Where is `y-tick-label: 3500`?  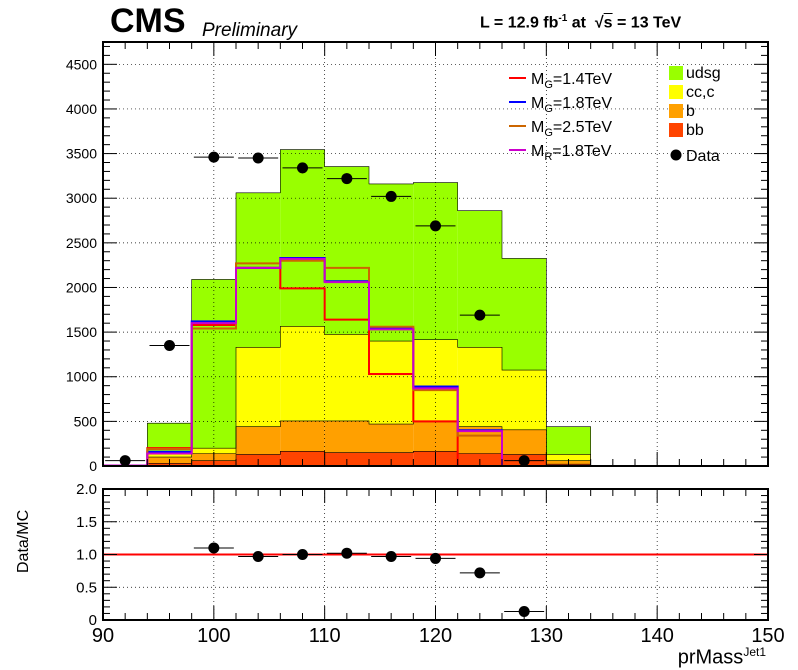
y-tick-label: 3500 is located at coordinates (81, 154).